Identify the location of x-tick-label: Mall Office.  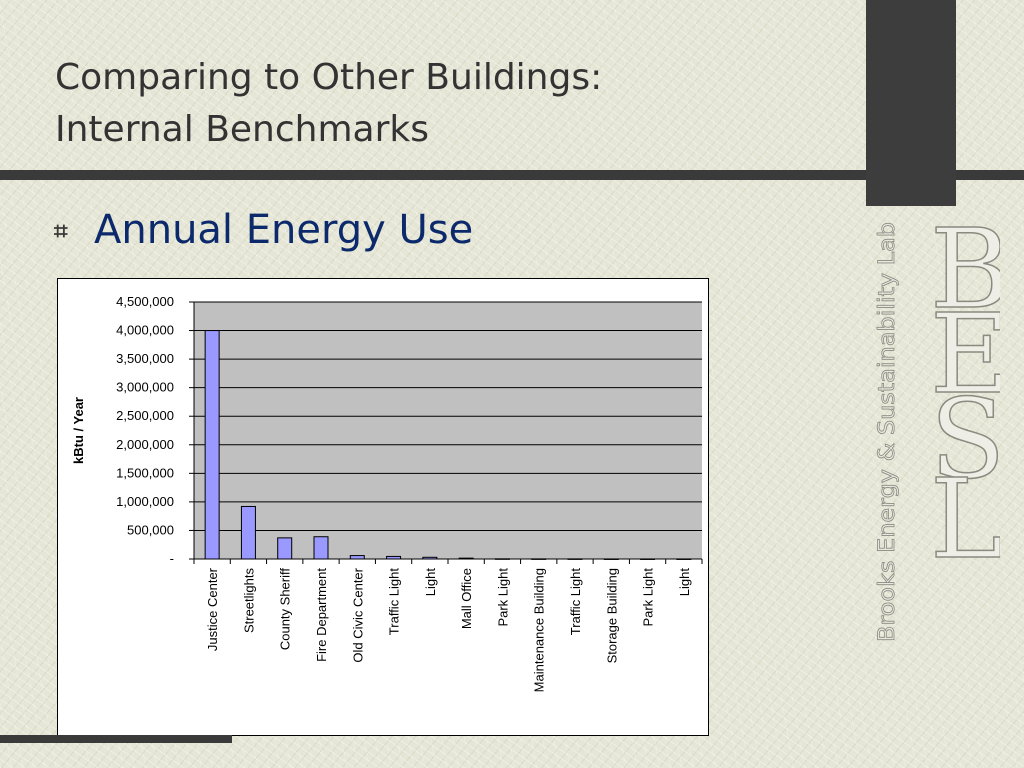
(466, 598).